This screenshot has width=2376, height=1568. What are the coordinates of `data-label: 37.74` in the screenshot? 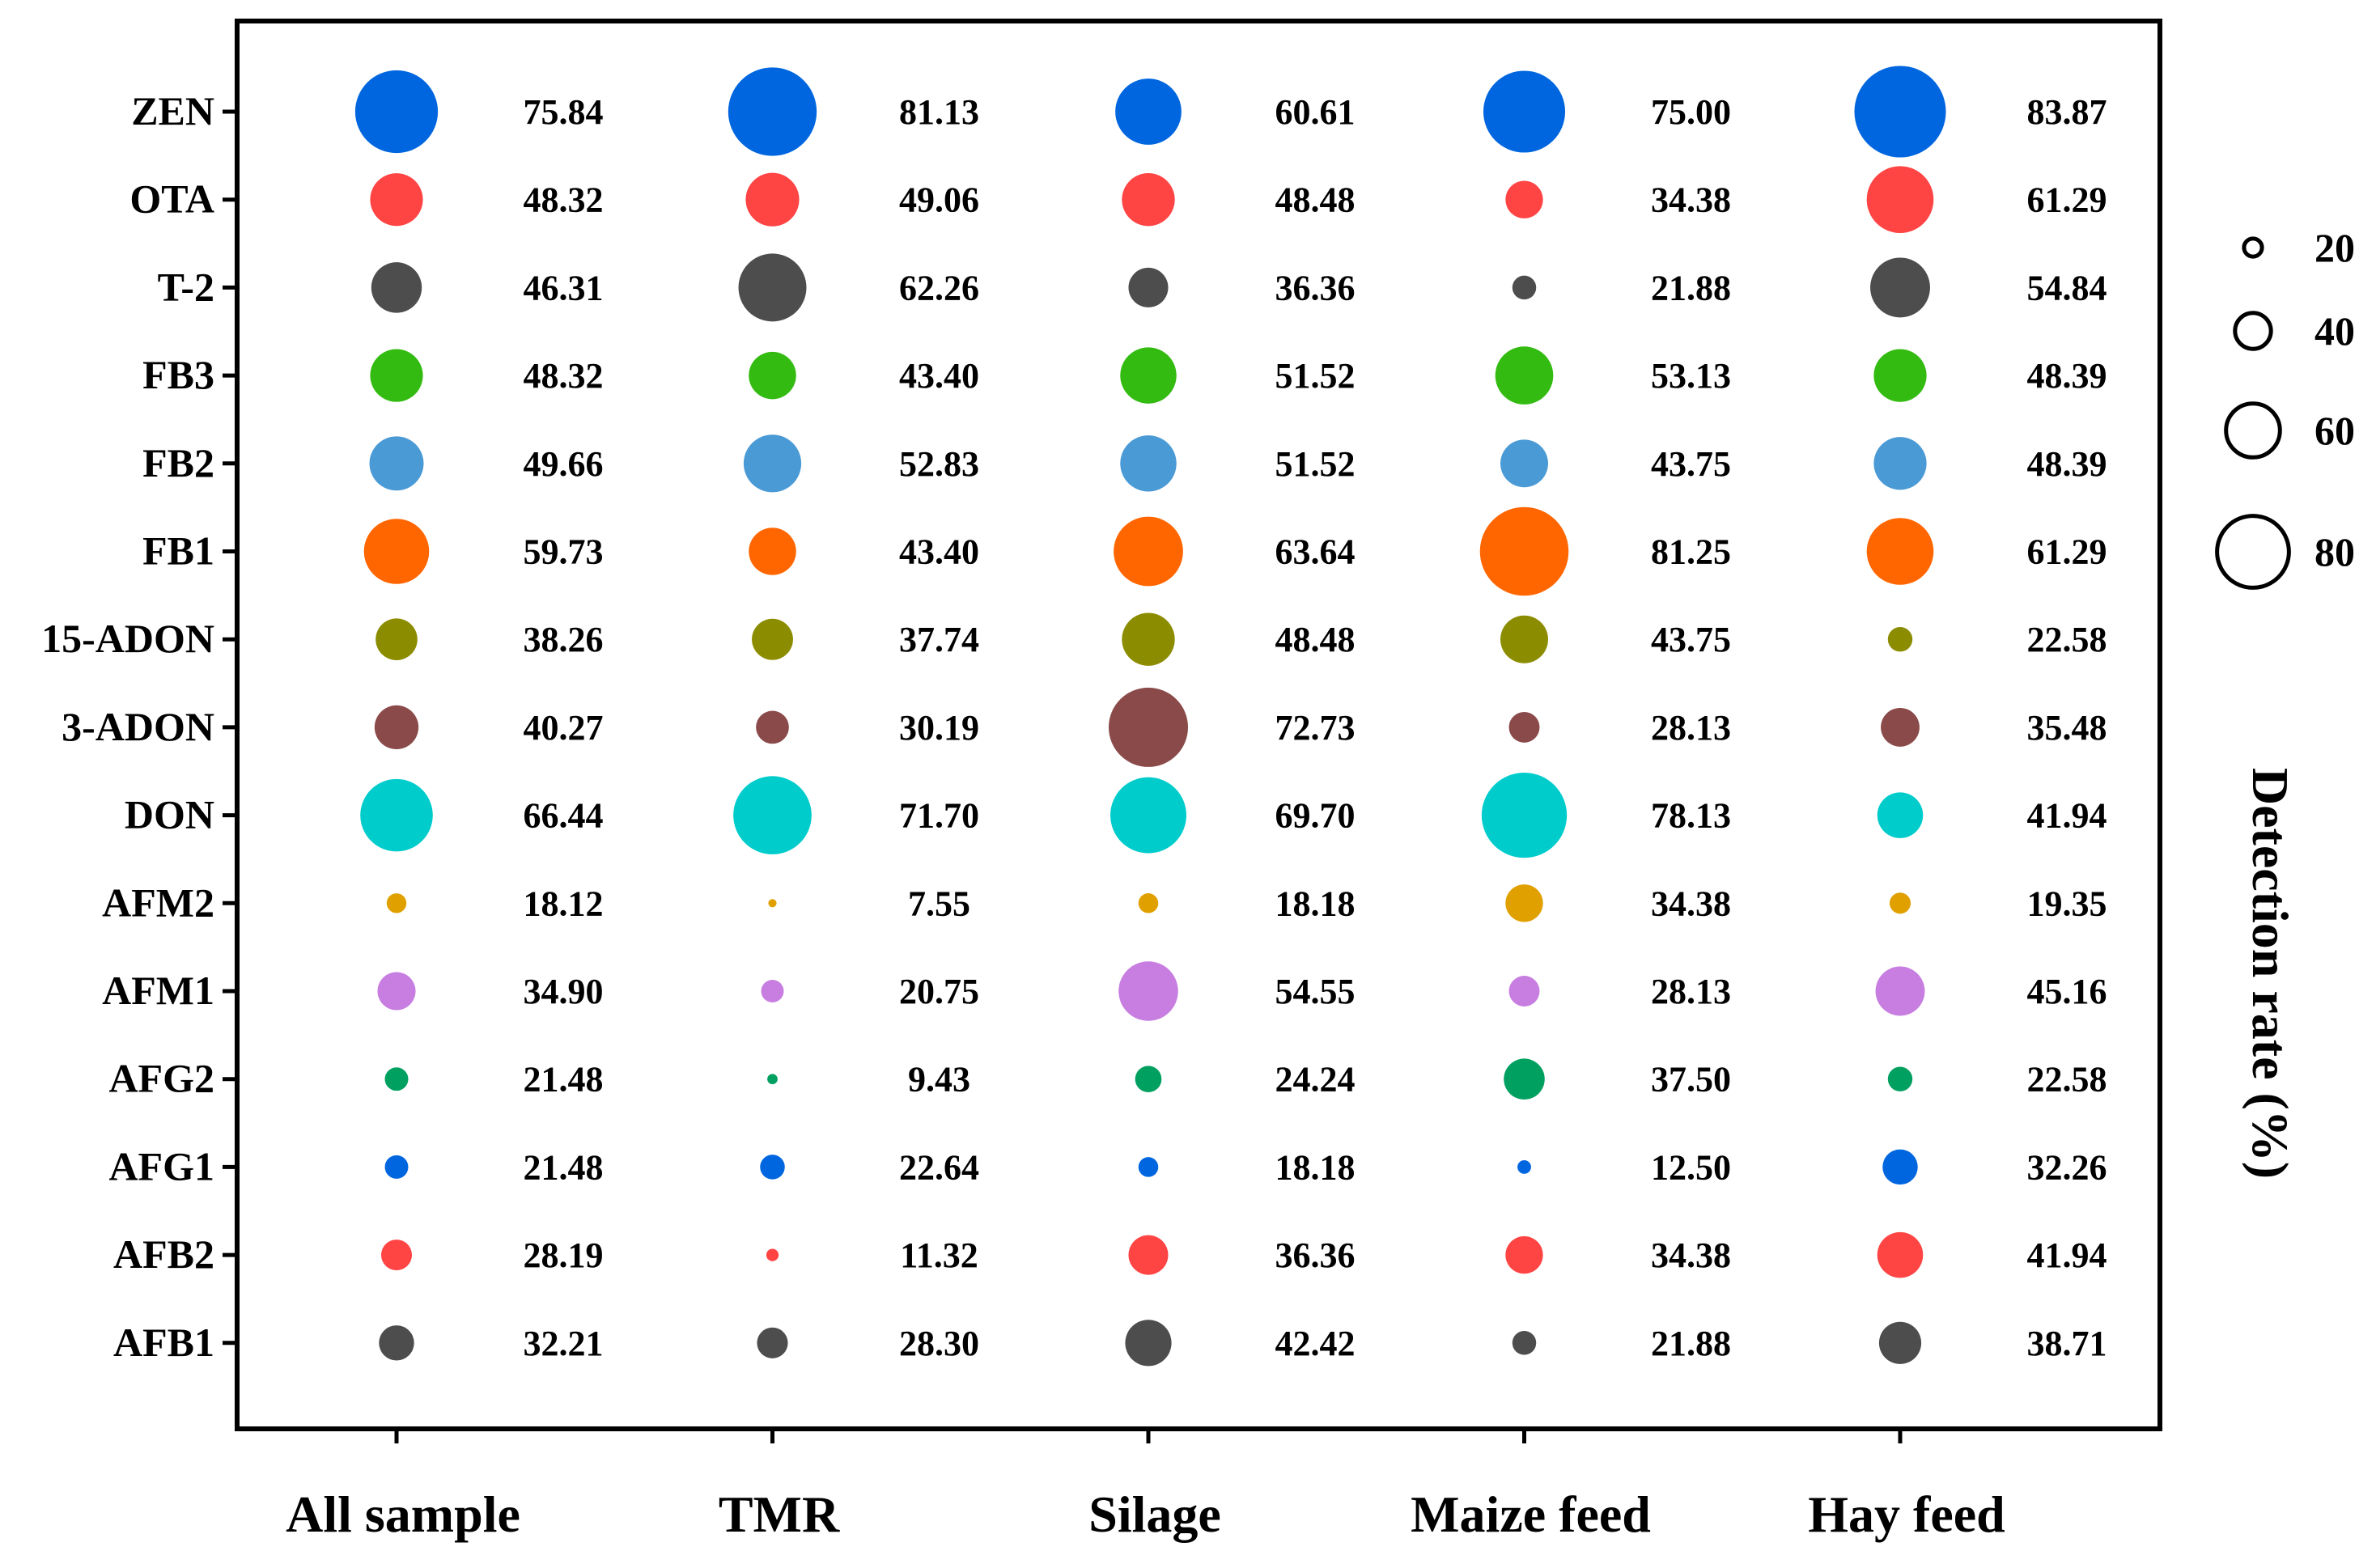 It's located at (939, 640).